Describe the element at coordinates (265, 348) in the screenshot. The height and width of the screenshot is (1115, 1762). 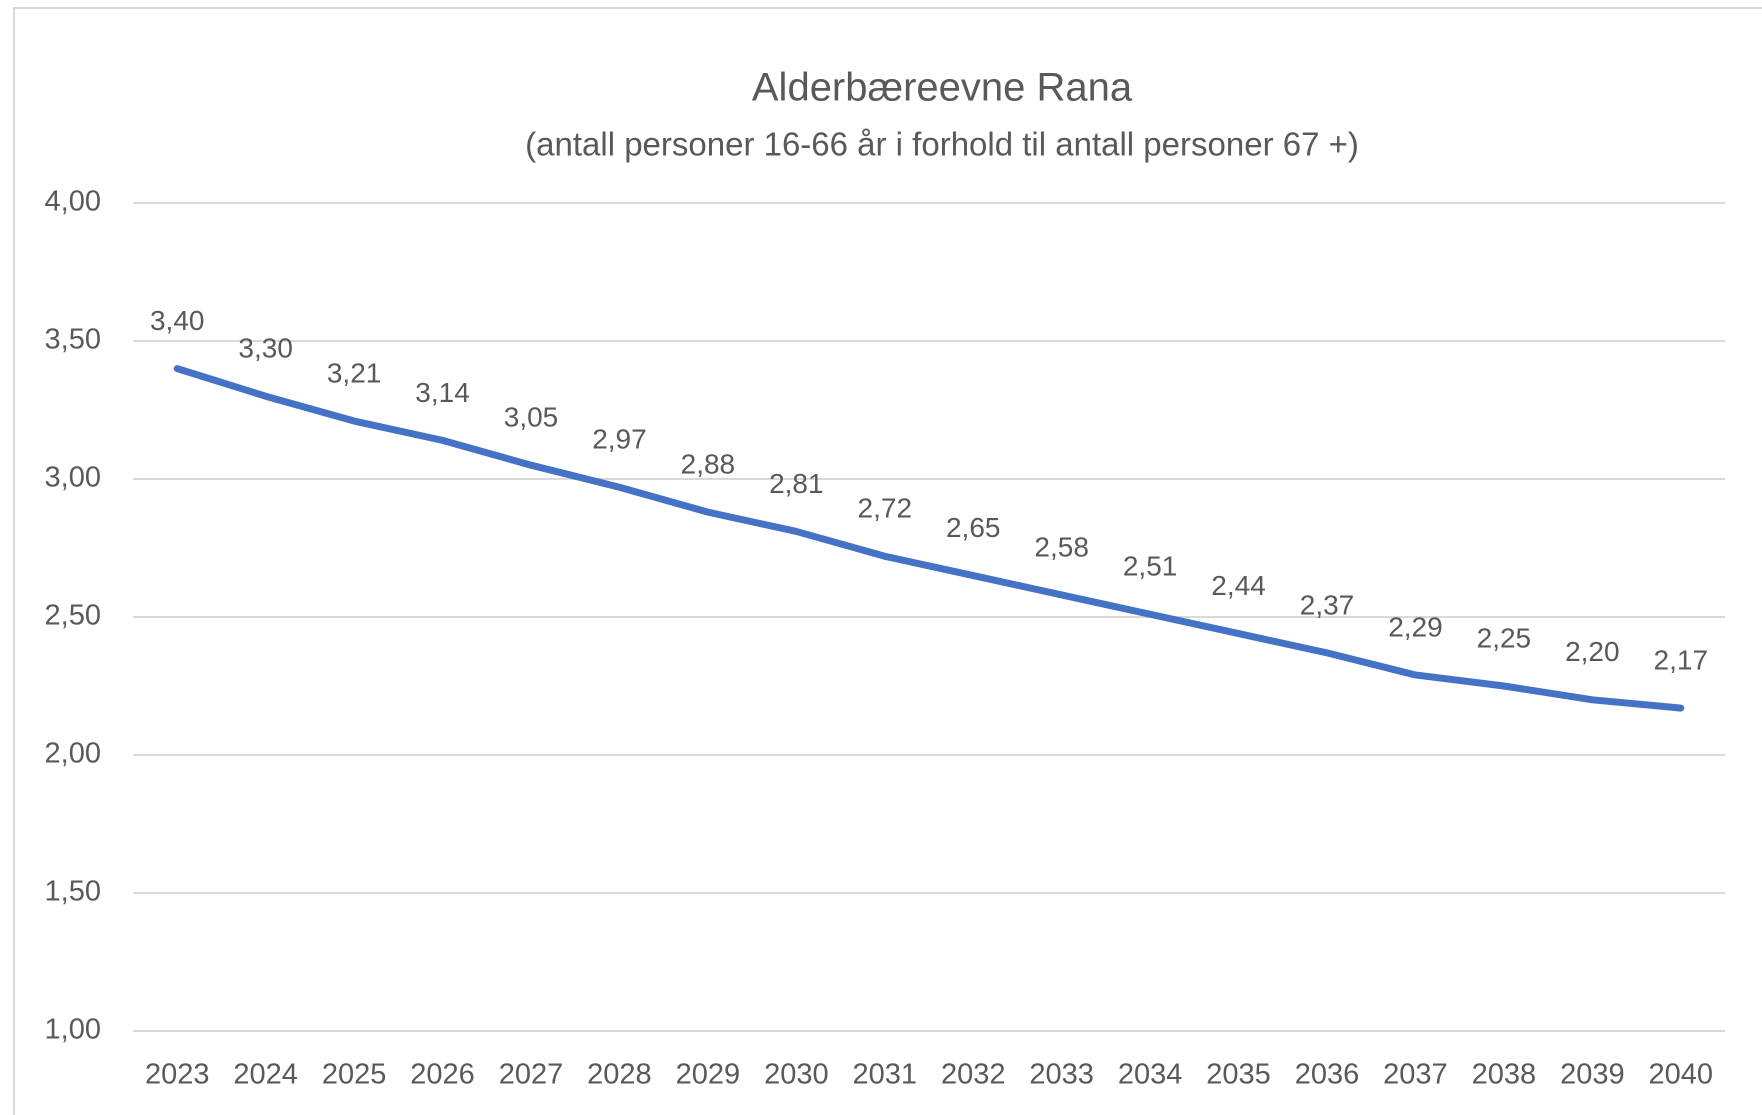
I see `data-label: 3,30` at that location.